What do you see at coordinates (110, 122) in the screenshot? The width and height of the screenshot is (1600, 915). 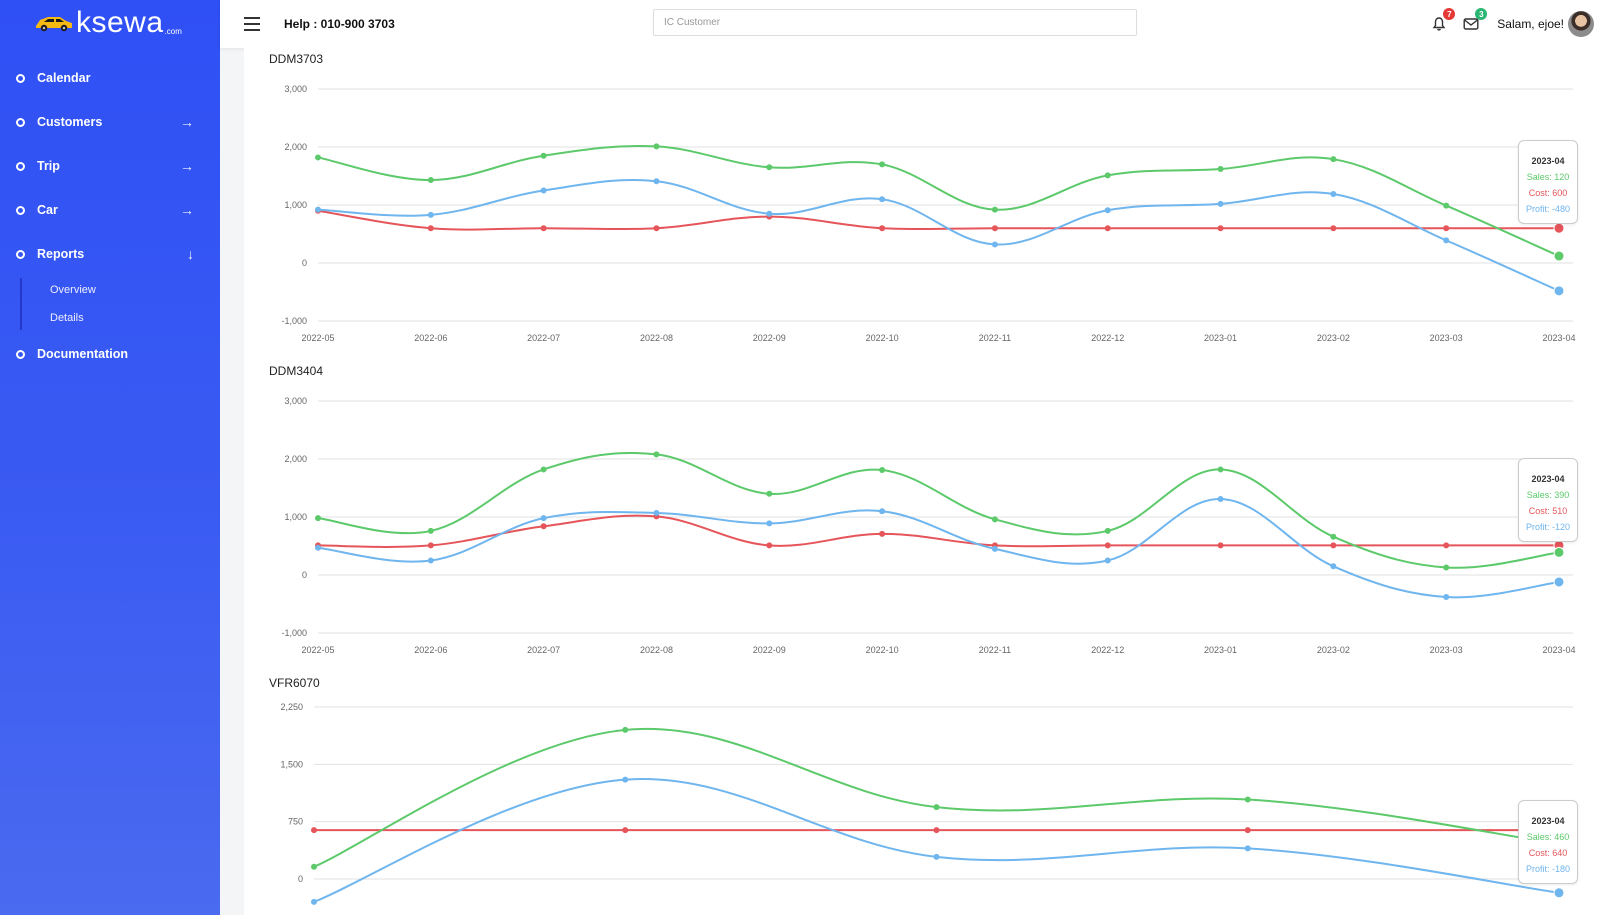 I see `sidebar-item-customers: Customers →` at bounding box center [110, 122].